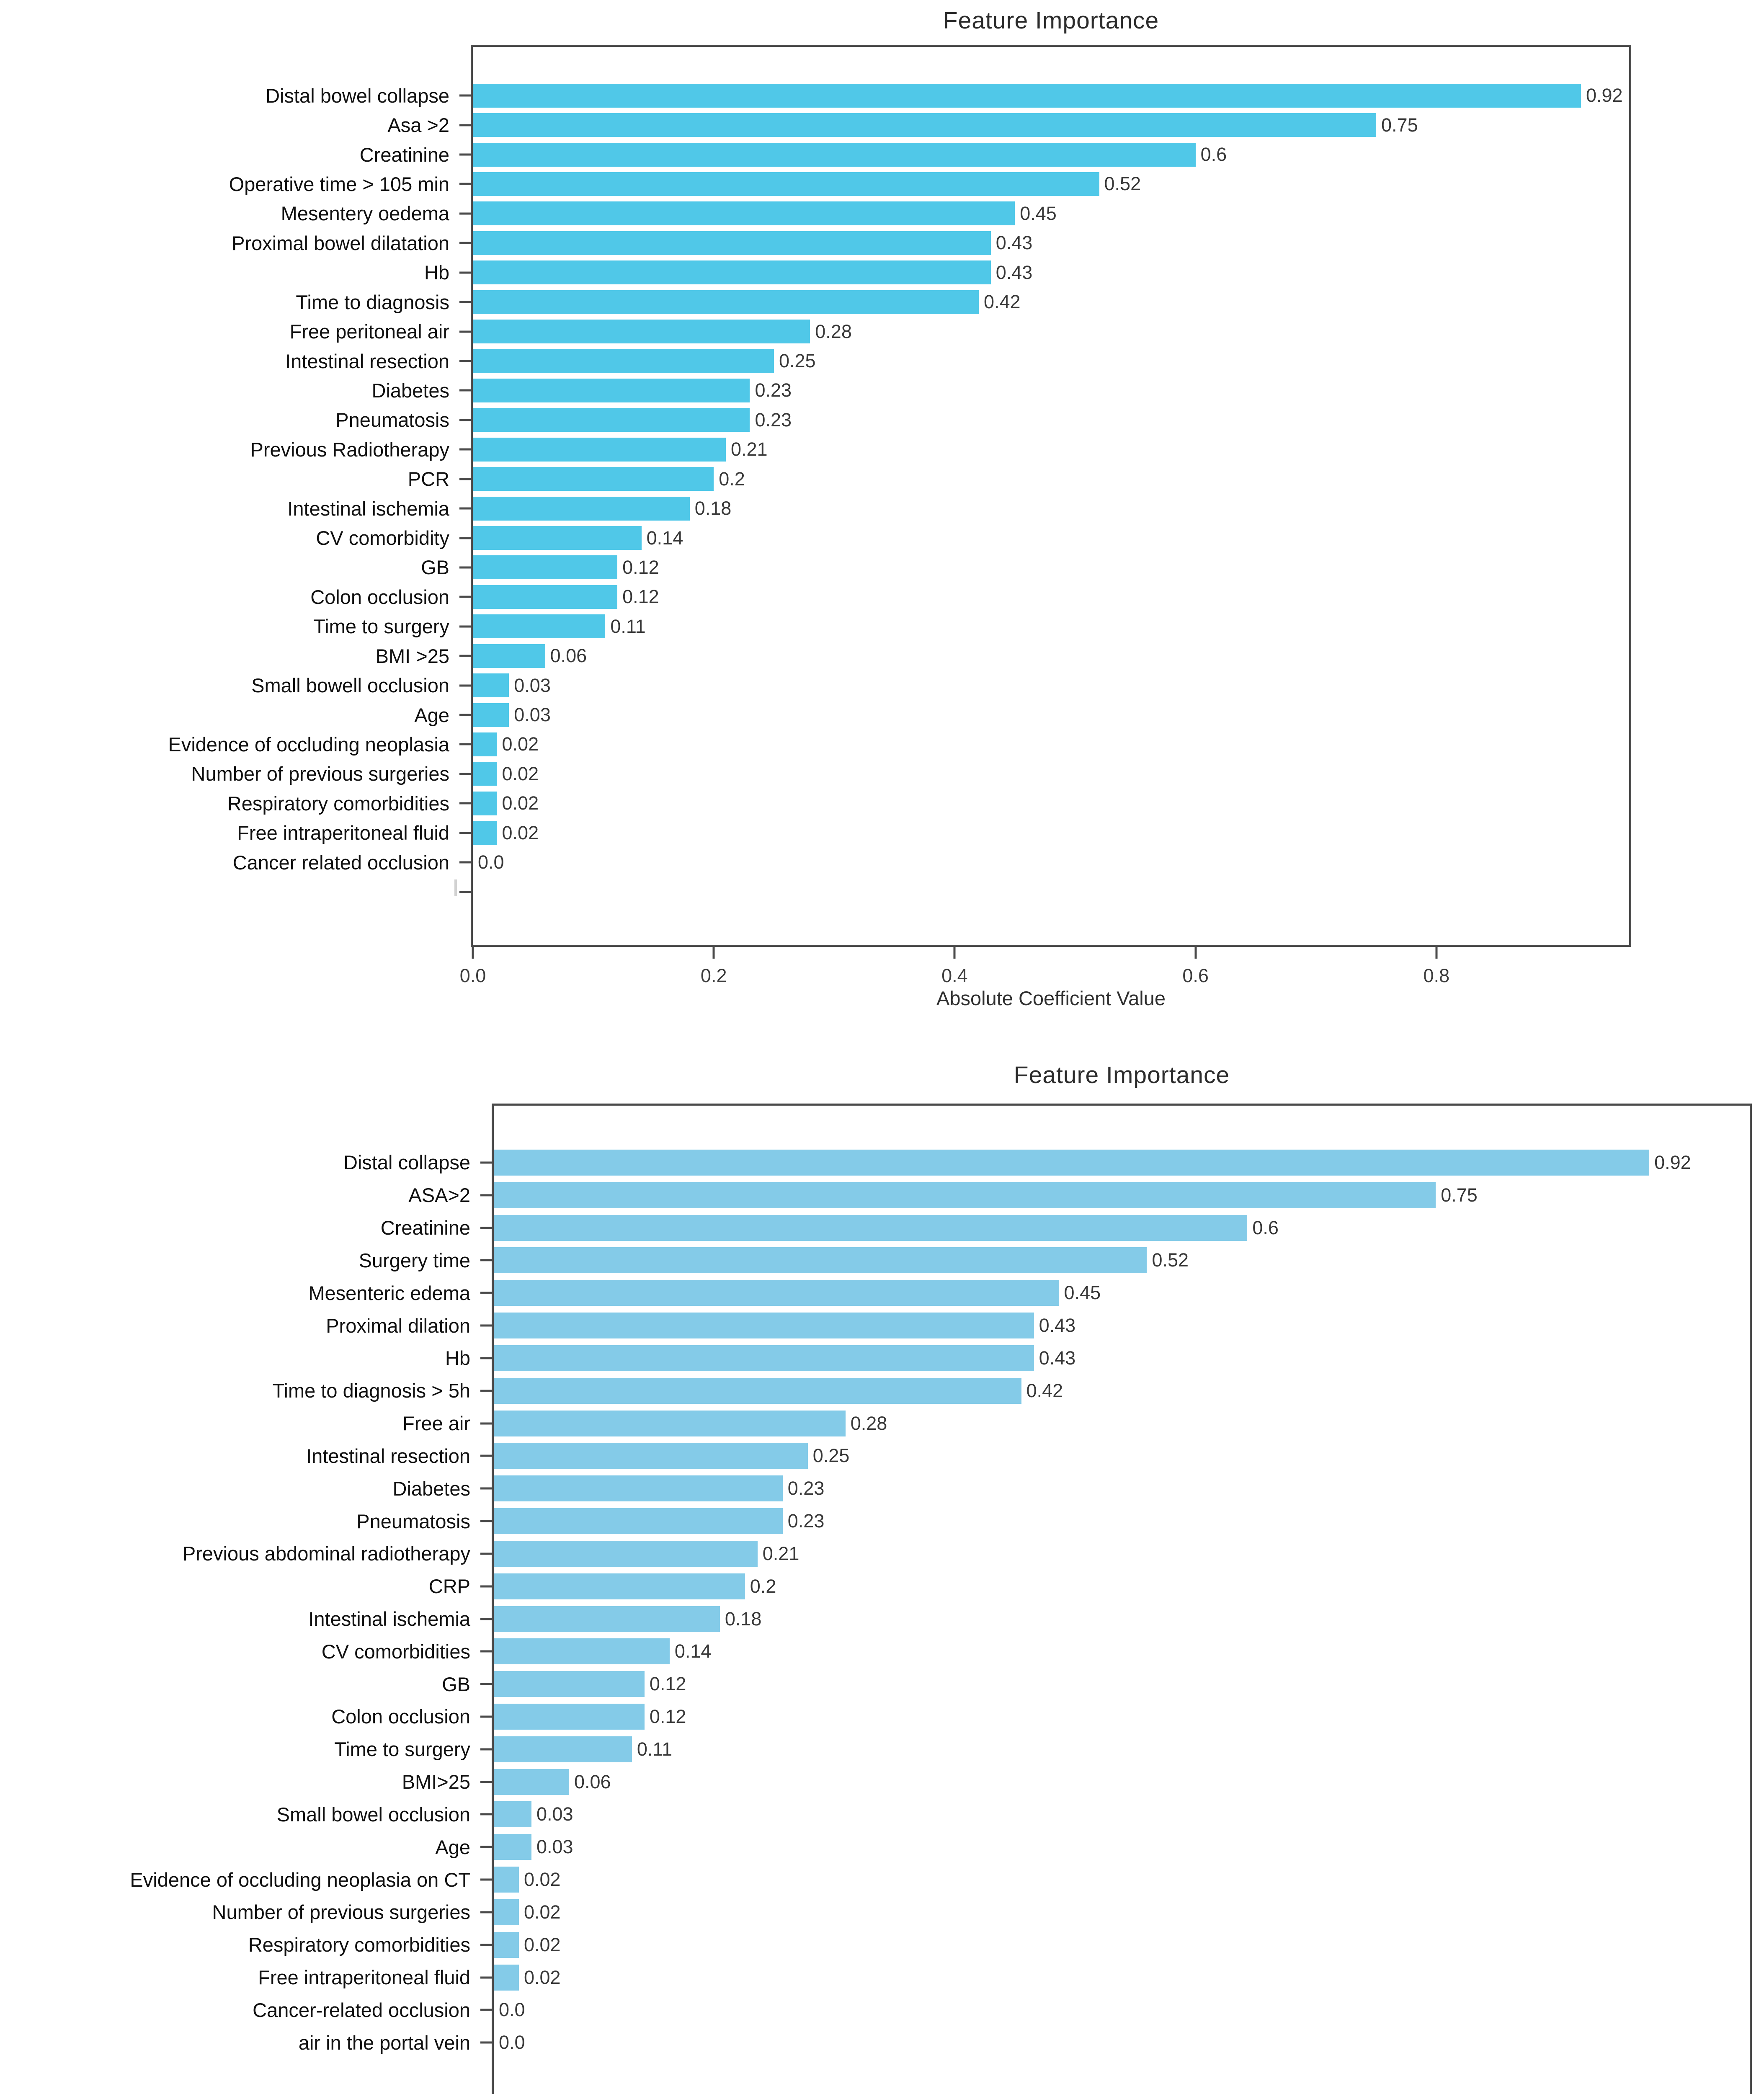  I want to click on bar-row: Intestinal resection 0.25, so click(1028, 1455).